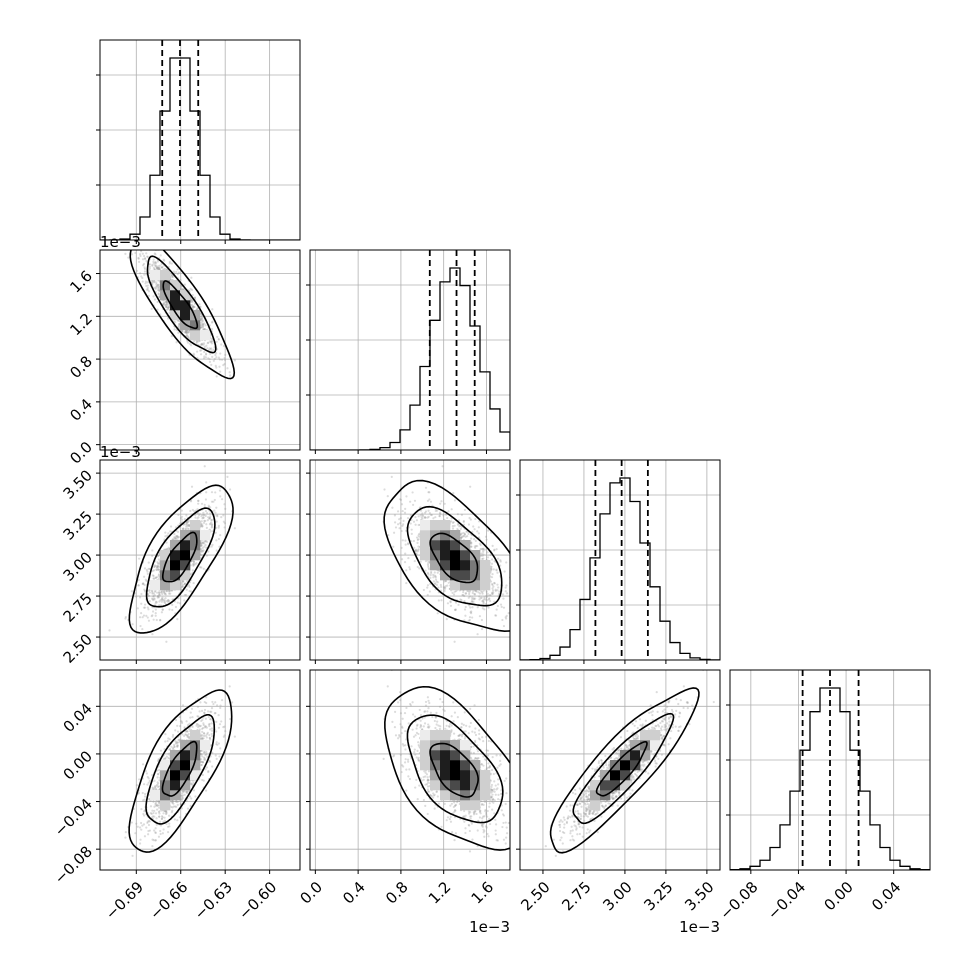 This screenshot has width=970, height=970. I want to click on tick-label-y: 3.25, so click(78, 525).